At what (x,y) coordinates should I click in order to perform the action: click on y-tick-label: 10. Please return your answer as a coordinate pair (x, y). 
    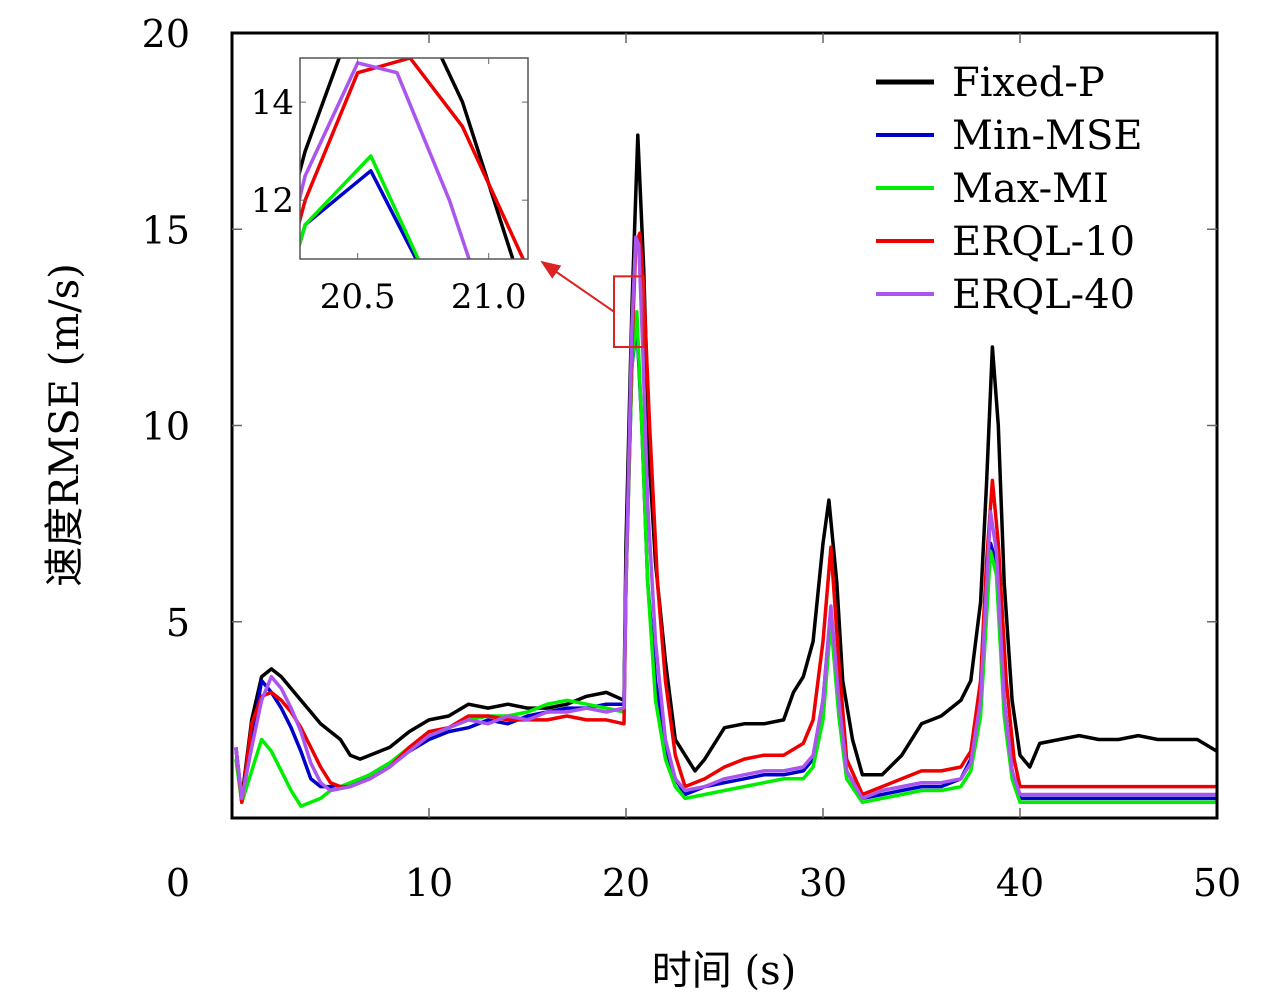
    Looking at the image, I should click on (166, 427).